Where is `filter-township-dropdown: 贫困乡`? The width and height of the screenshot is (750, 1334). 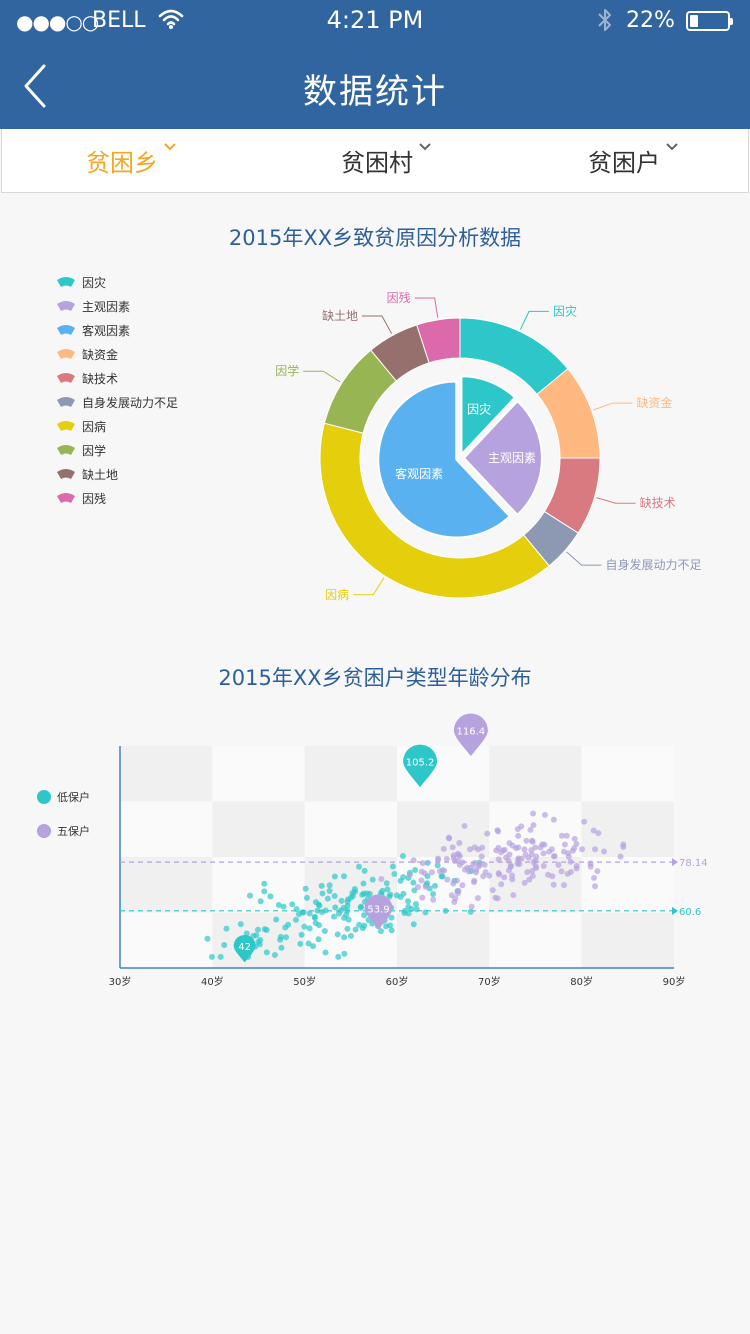
filter-township-dropdown: 贫困乡 is located at coordinates (131, 160).